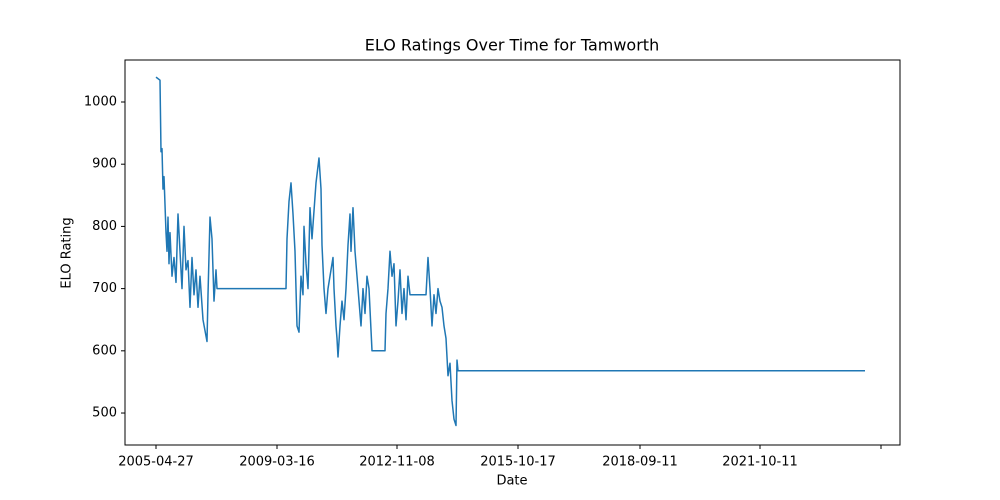 This screenshot has width=1000, height=500. I want to click on y-tick-label: 800, so click(104, 226).